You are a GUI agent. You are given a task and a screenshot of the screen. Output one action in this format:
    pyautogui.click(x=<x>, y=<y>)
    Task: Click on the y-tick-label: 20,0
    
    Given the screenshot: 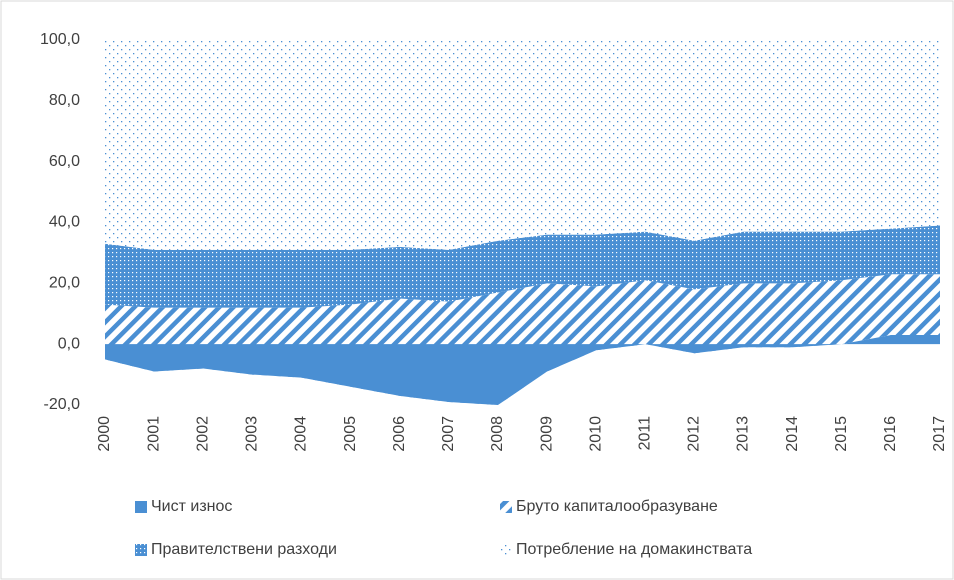 What is the action you would take?
    pyautogui.click(x=64, y=283)
    